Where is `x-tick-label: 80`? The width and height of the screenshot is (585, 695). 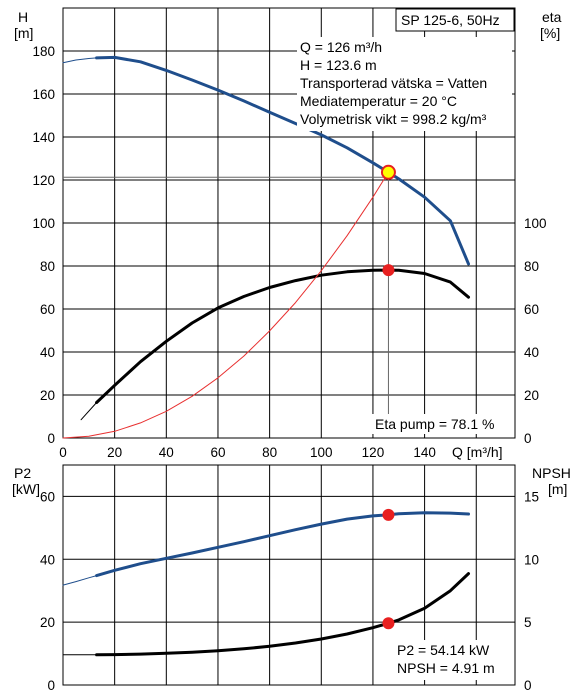
x-tick-label: 80 is located at coordinates (269, 452).